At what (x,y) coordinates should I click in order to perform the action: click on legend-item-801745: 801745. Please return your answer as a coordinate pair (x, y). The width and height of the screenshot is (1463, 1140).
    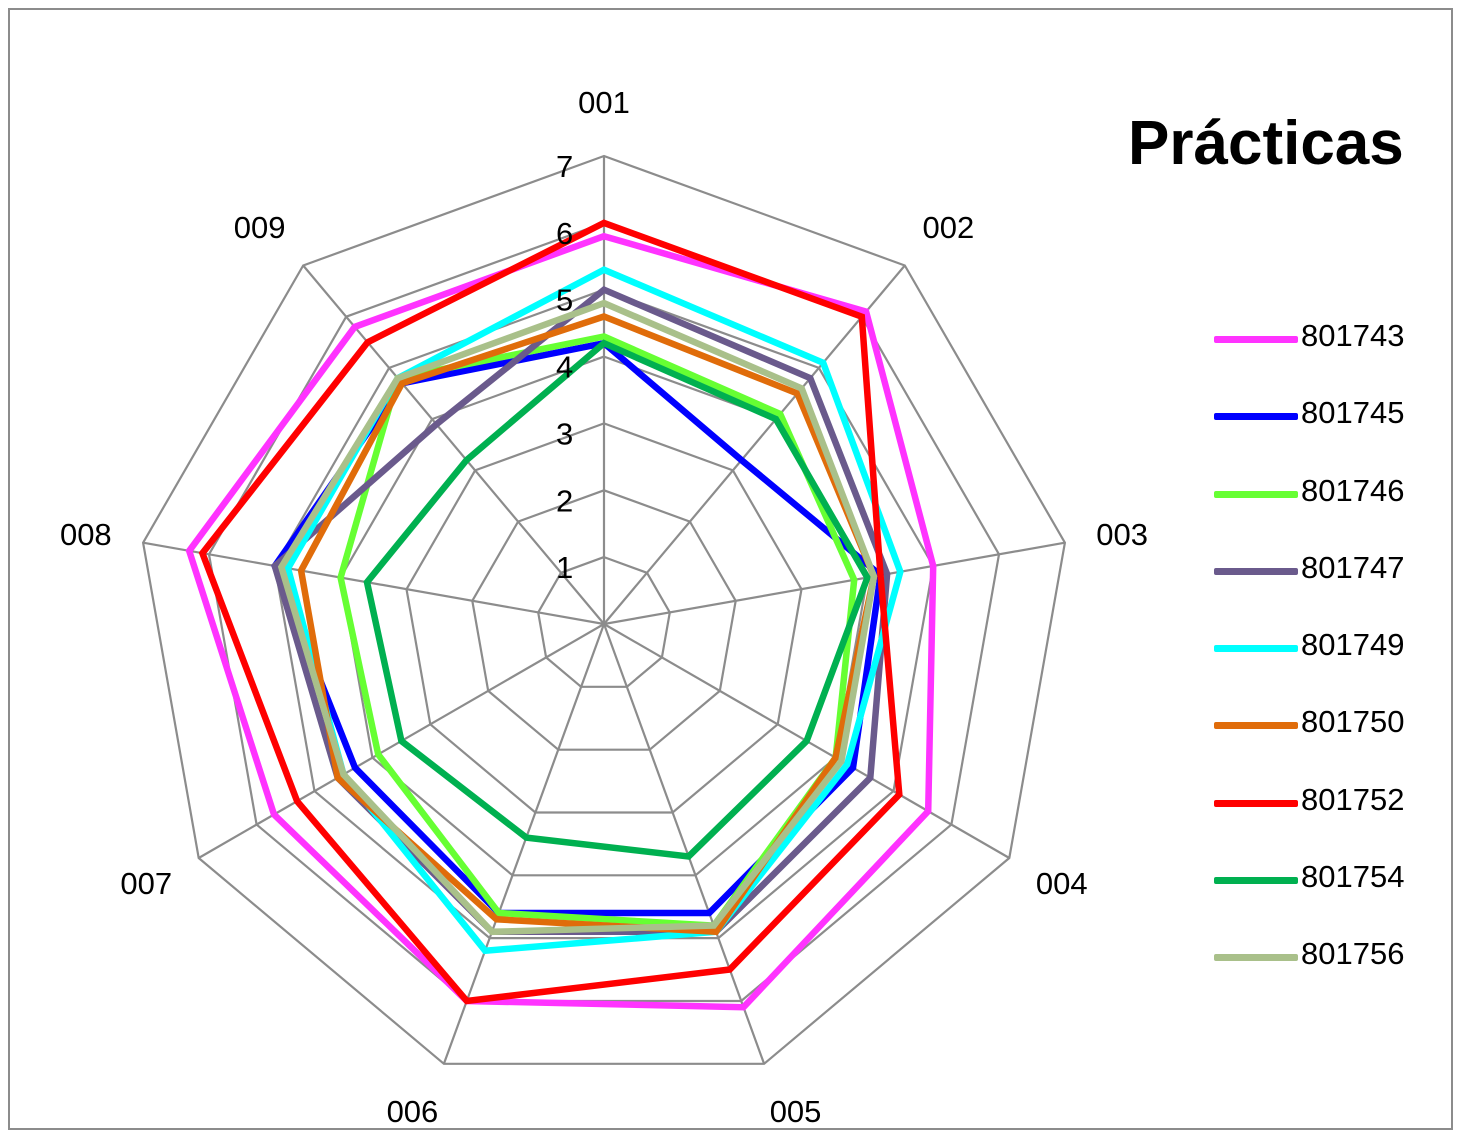
    Looking at the image, I should click on (1328, 430).